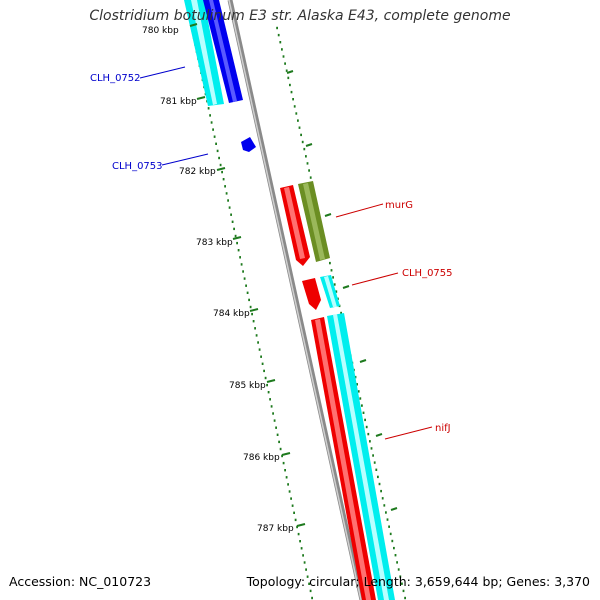 This screenshot has width=600, height=600. I want to click on gene-olive-highlight, so click(314, 221).